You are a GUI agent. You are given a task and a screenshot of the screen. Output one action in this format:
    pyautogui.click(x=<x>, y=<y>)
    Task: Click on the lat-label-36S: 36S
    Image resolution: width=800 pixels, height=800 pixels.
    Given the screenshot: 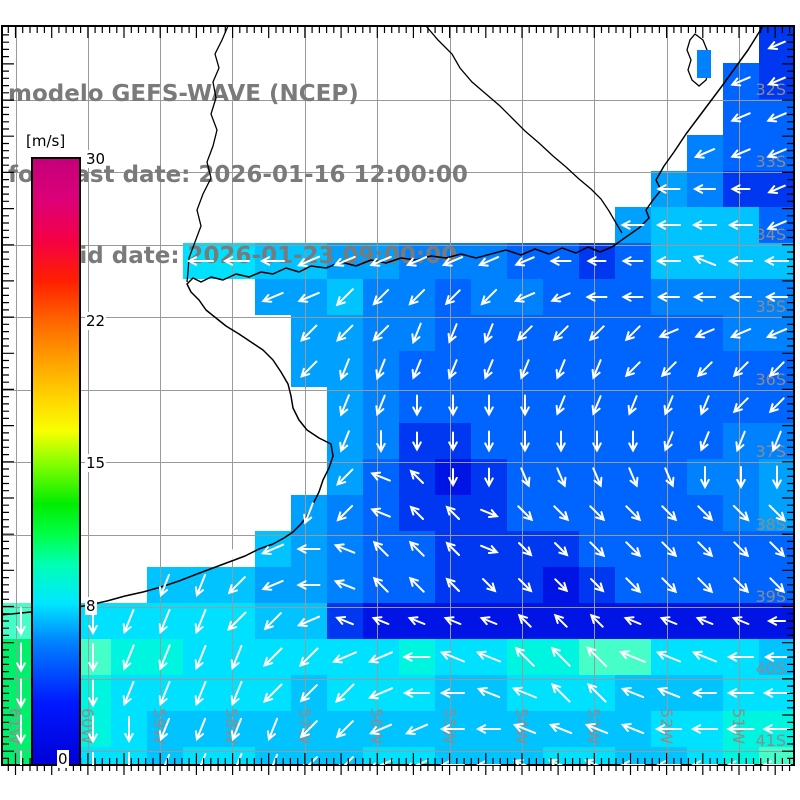 What is the action you would take?
    pyautogui.click(x=770, y=379)
    